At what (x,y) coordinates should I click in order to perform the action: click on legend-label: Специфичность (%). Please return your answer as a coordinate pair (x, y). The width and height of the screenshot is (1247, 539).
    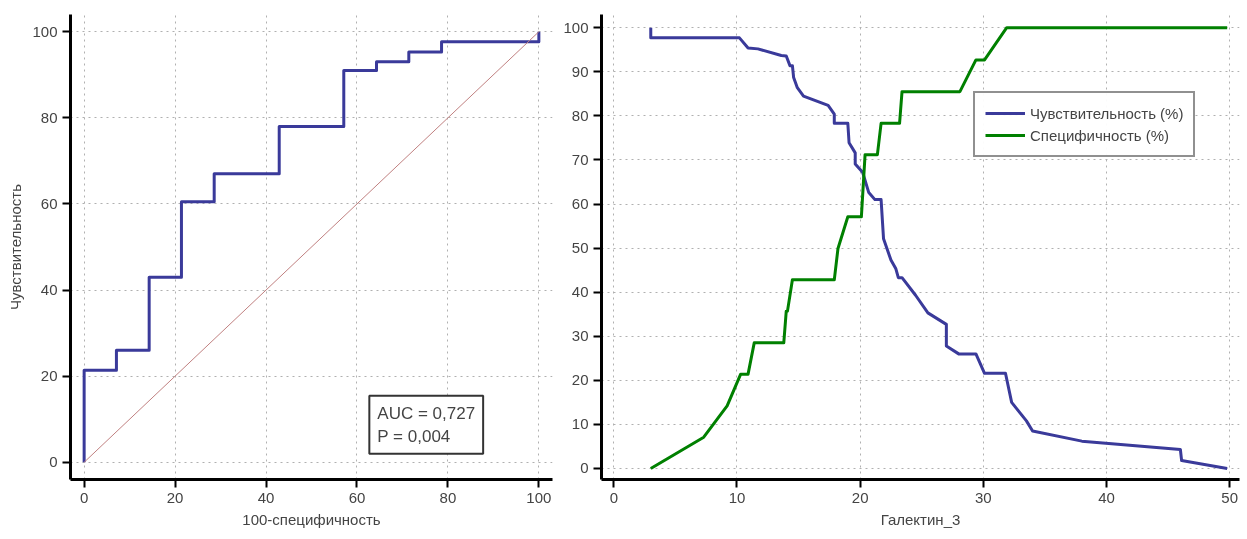
    Looking at the image, I should click on (1100, 135).